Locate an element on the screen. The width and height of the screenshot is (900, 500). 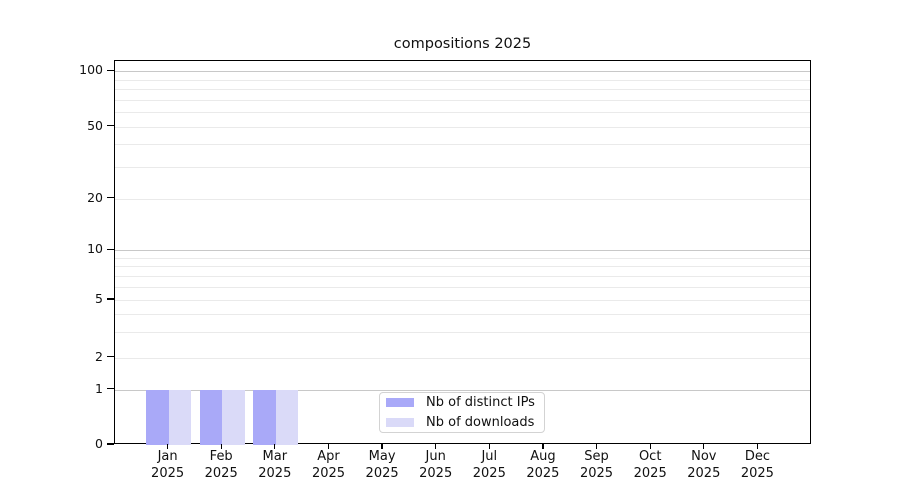
x-tick-label-jun: Jun 2025 is located at coordinates (436, 465).